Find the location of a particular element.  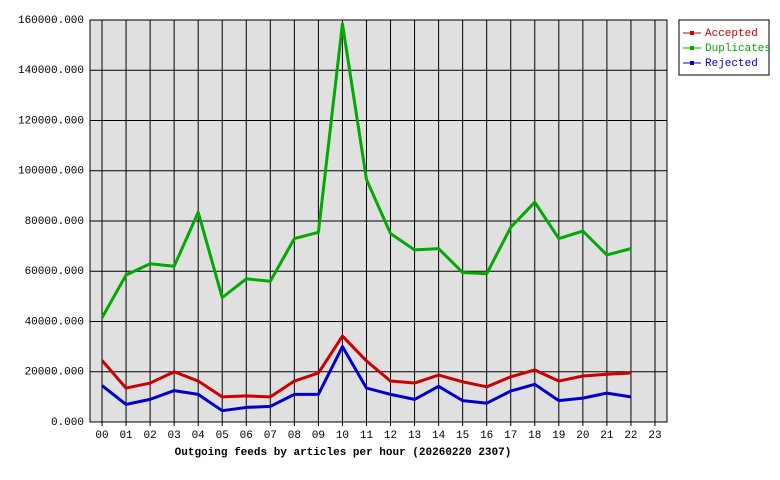

legend-label: Duplicates is located at coordinates (738, 49).